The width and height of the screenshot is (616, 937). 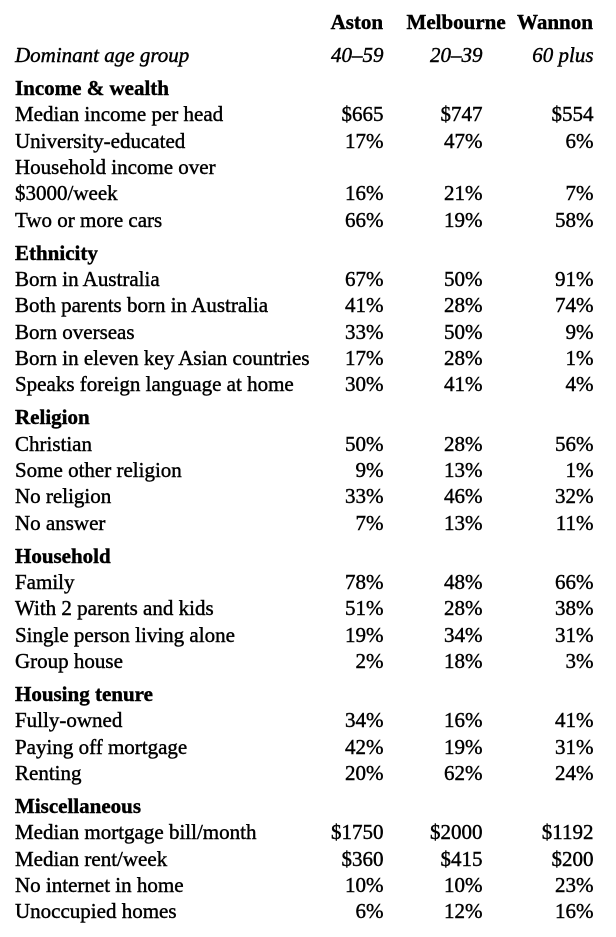 What do you see at coordinates (463, 772) in the screenshot?
I see `value-melbourne: 62%` at bounding box center [463, 772].